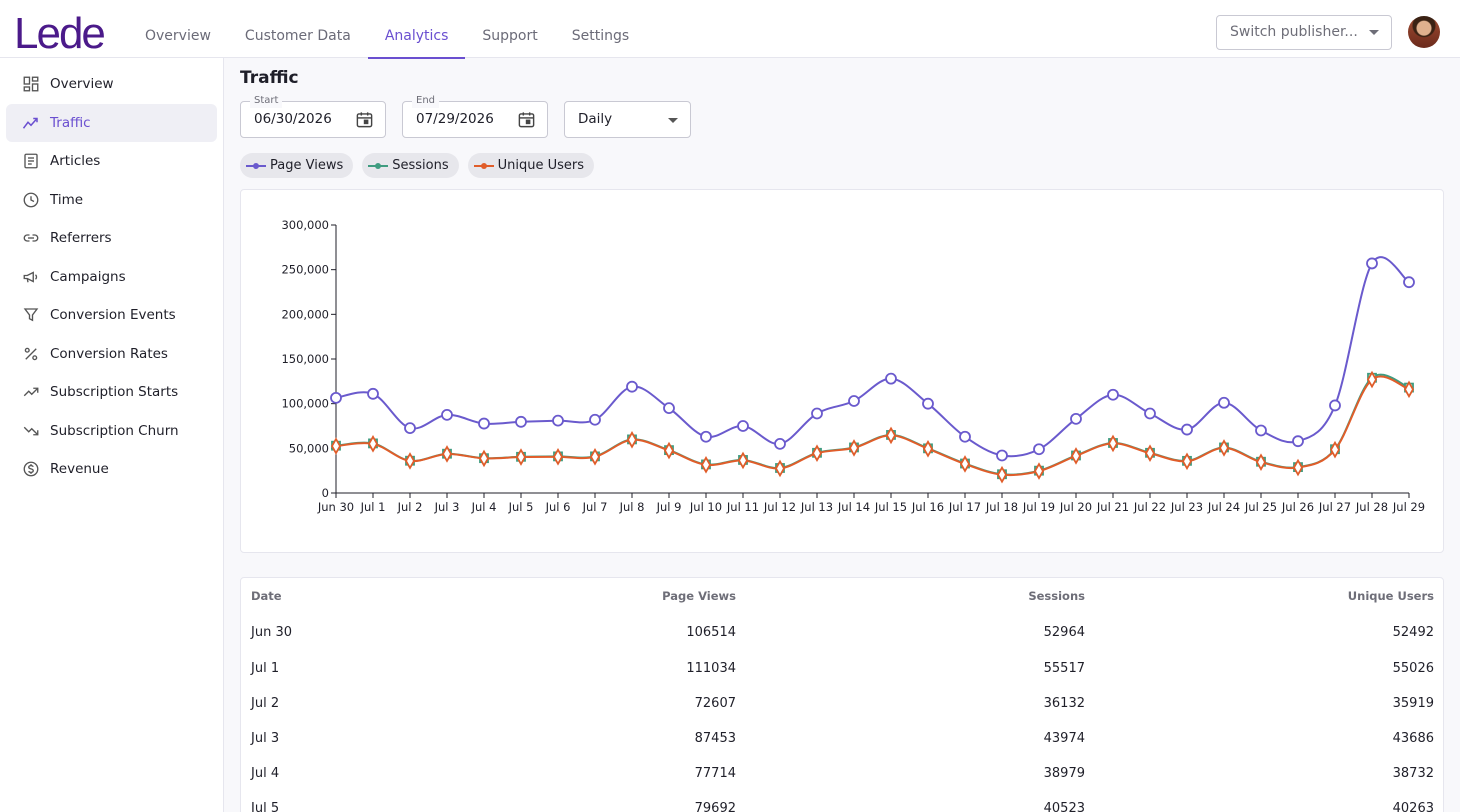 The width and height of the screenshot is (1460, 812). Describe the element at coordinates (699, 596) in the screenshot. I see `column-header-page-views: Page Views` at that location.